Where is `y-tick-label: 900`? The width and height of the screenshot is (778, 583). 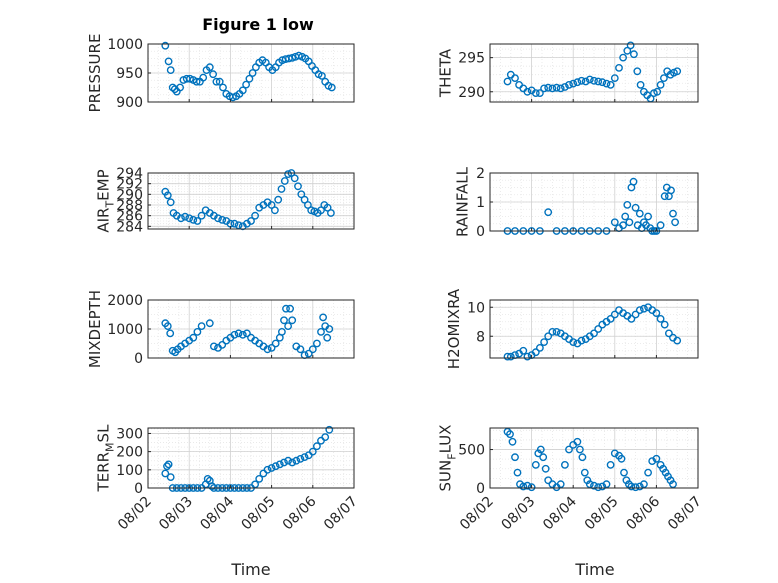
y-tick-label: 900 is located at coordinates (129, 103).